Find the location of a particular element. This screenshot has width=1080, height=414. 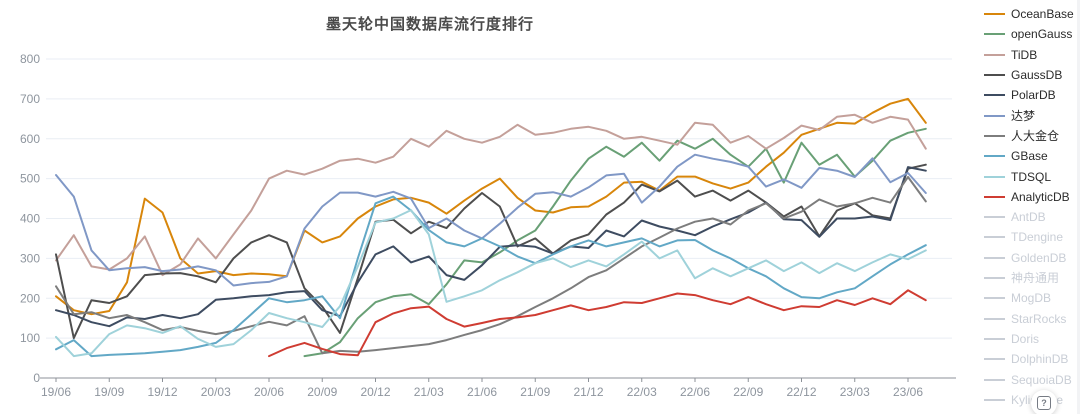

legend-item-AnalyticDB: AnalyticDB is located at coordinates (1032, 197).